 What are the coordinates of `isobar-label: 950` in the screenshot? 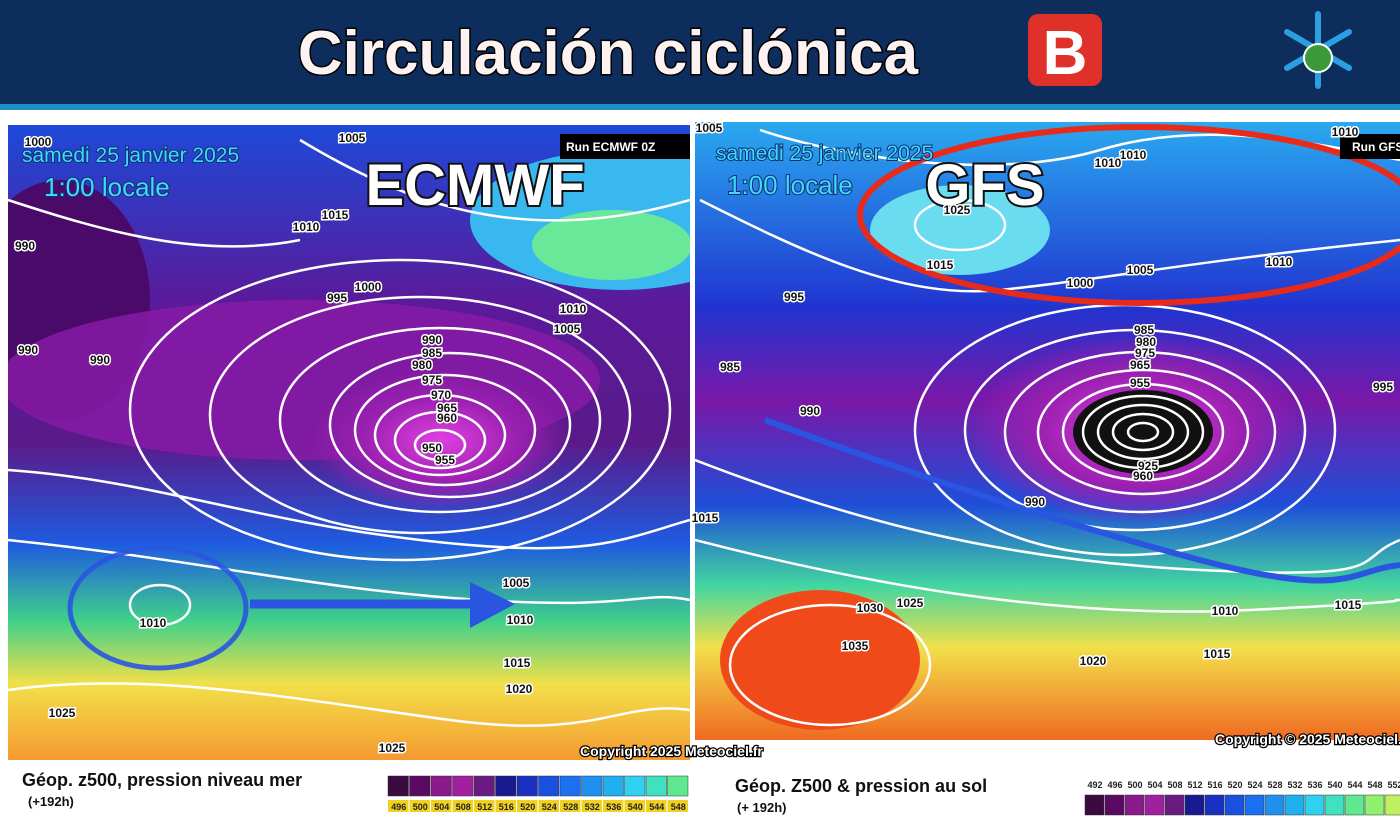 It's located at (432, 448).